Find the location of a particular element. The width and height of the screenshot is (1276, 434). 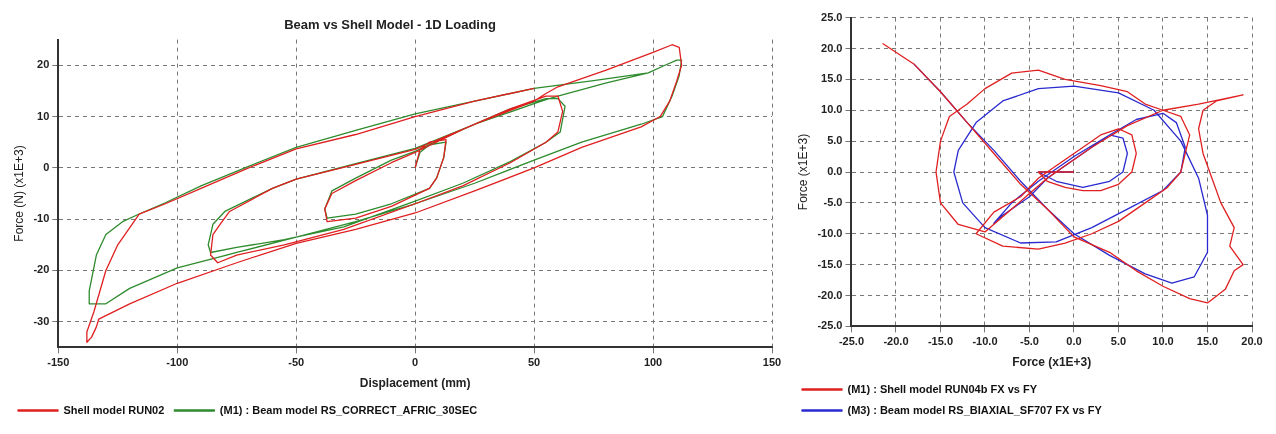

y-tick-label: 20.0 is located at coordinates (832, 47).